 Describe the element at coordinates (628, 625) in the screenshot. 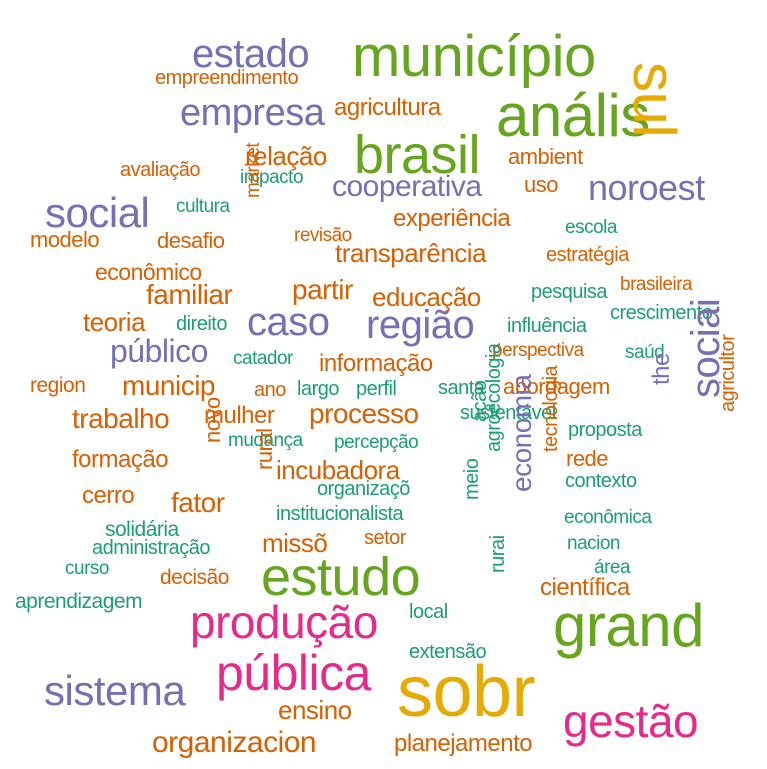

I see `word-grand: grand` at that location.